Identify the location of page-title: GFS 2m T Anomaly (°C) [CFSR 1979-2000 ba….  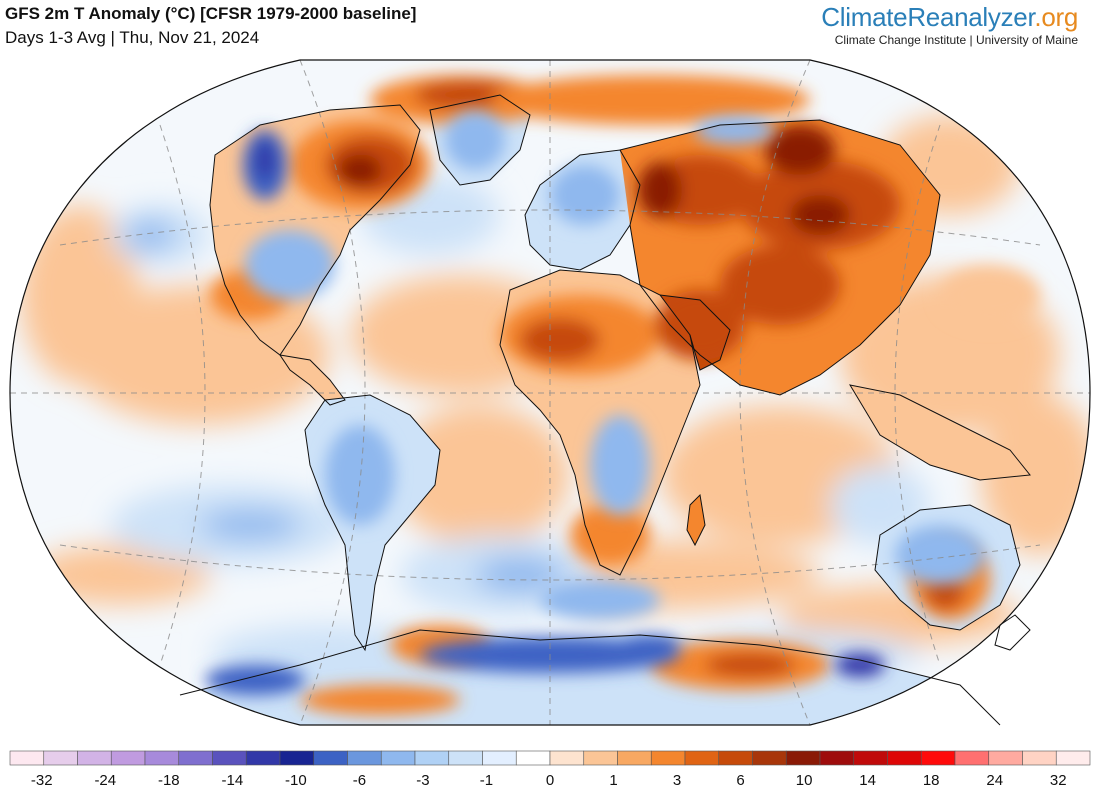
(211, 13).